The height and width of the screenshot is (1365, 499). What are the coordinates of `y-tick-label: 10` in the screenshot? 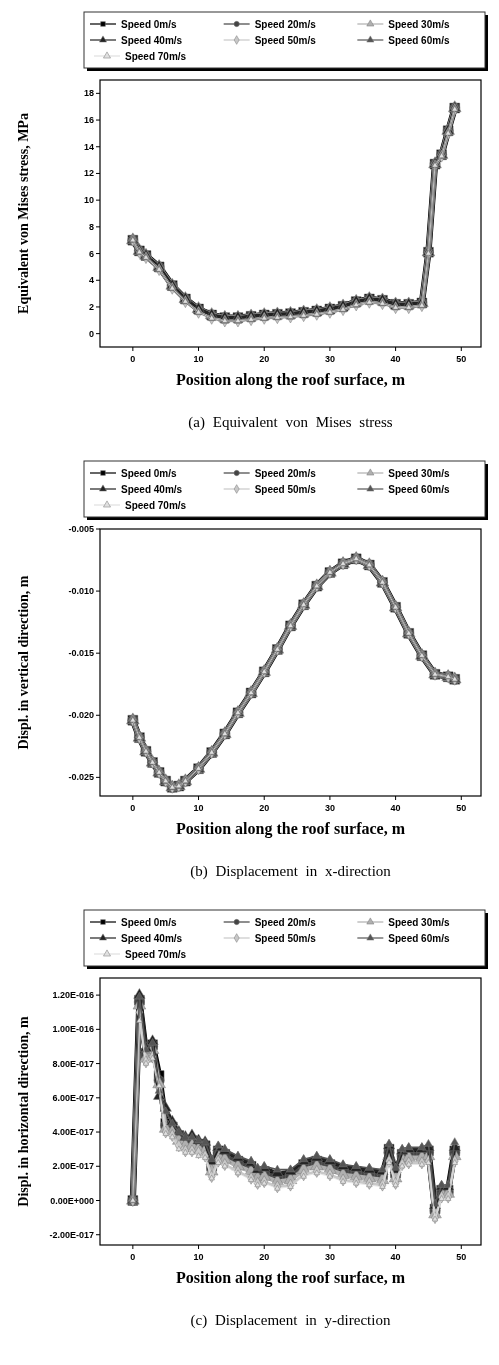 It's located at (88, 200).